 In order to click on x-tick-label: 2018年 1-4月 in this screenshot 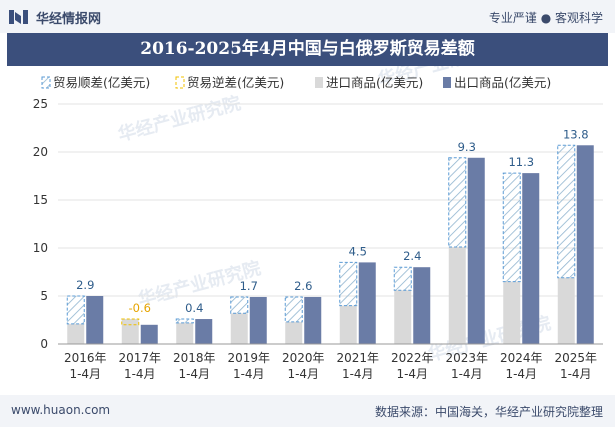, I will do `click(194, 366)`.